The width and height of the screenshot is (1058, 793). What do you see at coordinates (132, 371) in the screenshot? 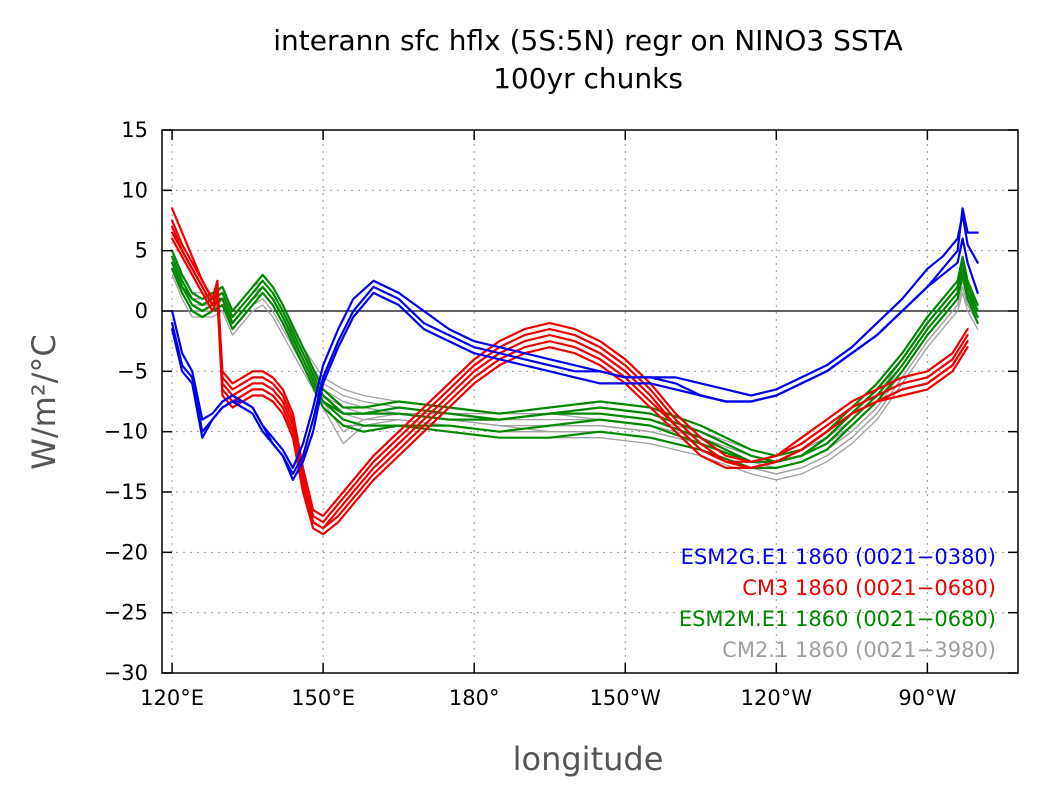
I see `y-tick-label: −5` at bounding box center [132, 371].